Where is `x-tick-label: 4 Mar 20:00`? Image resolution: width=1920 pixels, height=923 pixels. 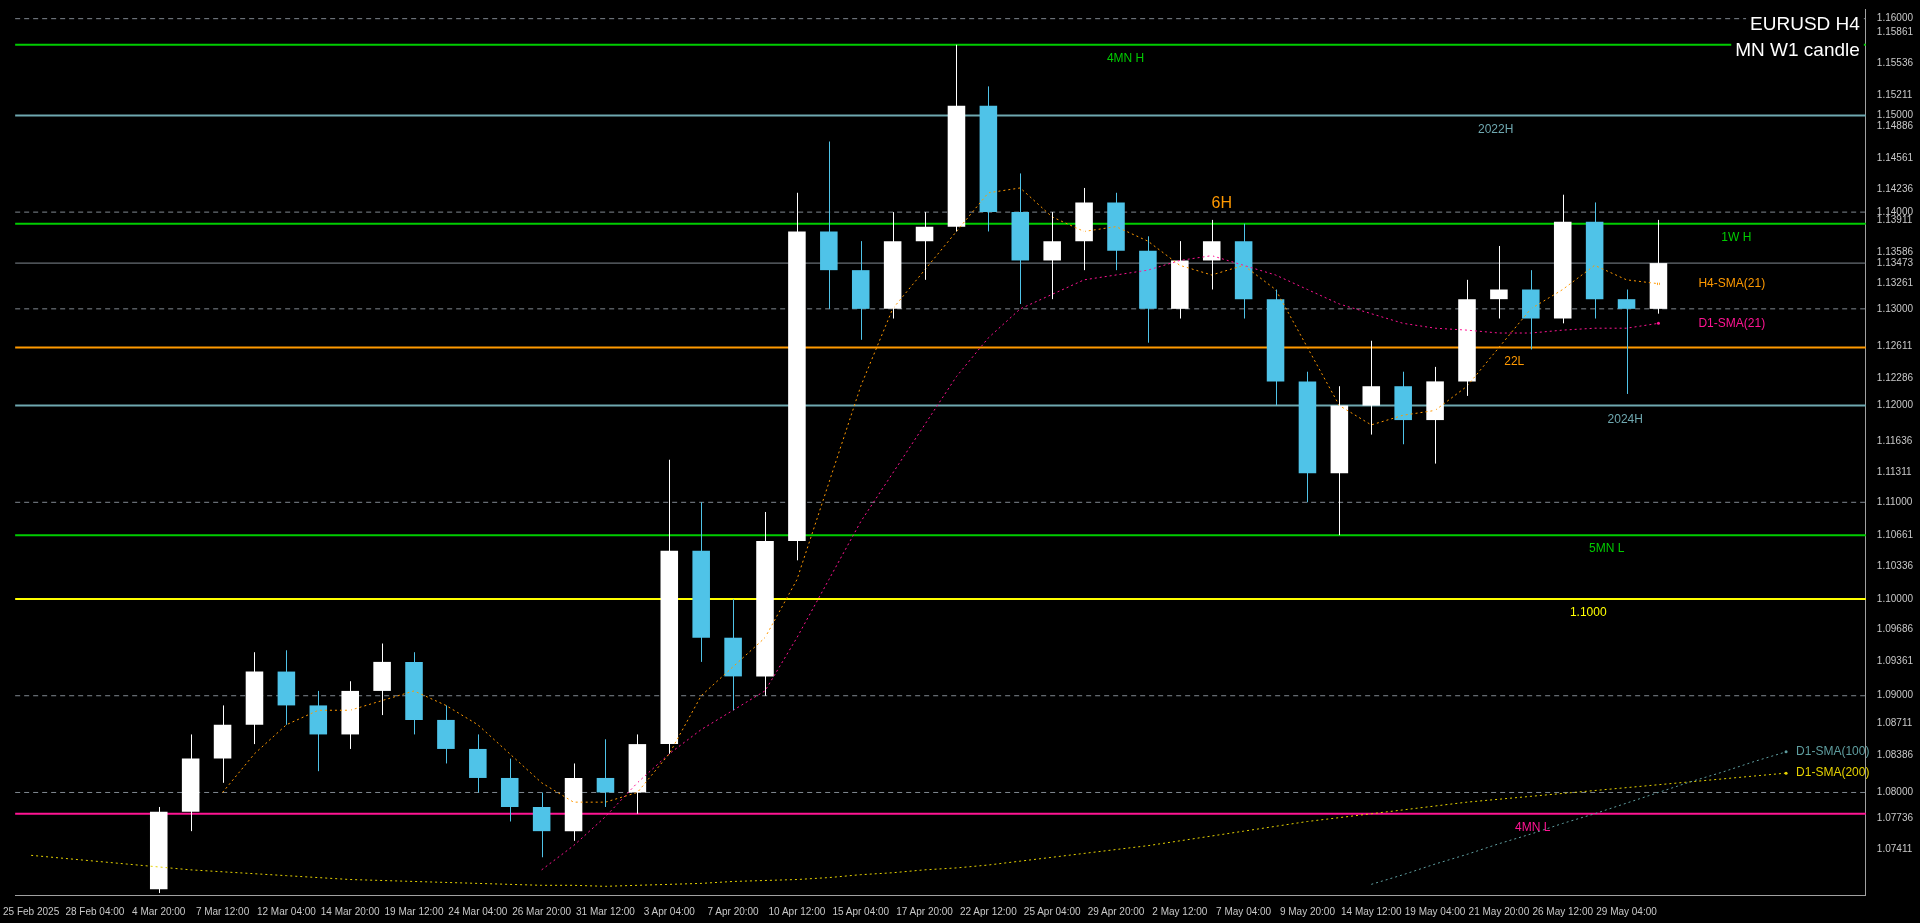
x-tick-label: 4 Mar 20:00 is located at coordinates (159, 911).